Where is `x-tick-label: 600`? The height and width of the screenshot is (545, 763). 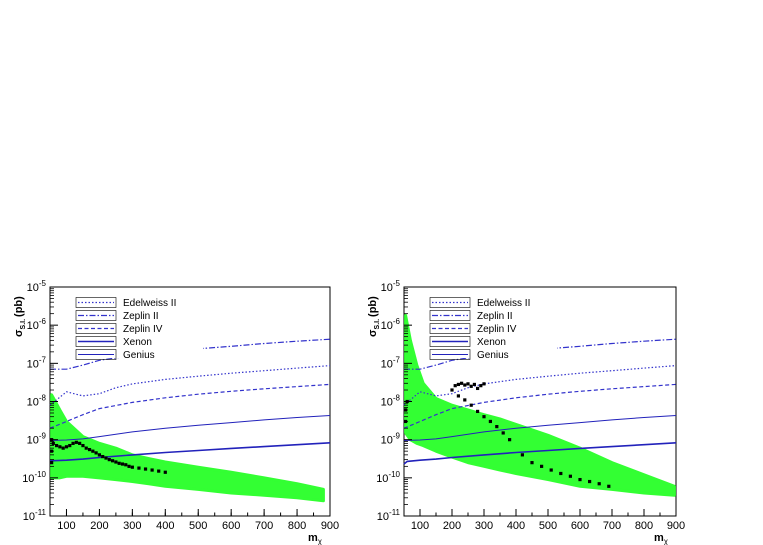 x-tick-label: 600 is located at coordinates (580, 526).